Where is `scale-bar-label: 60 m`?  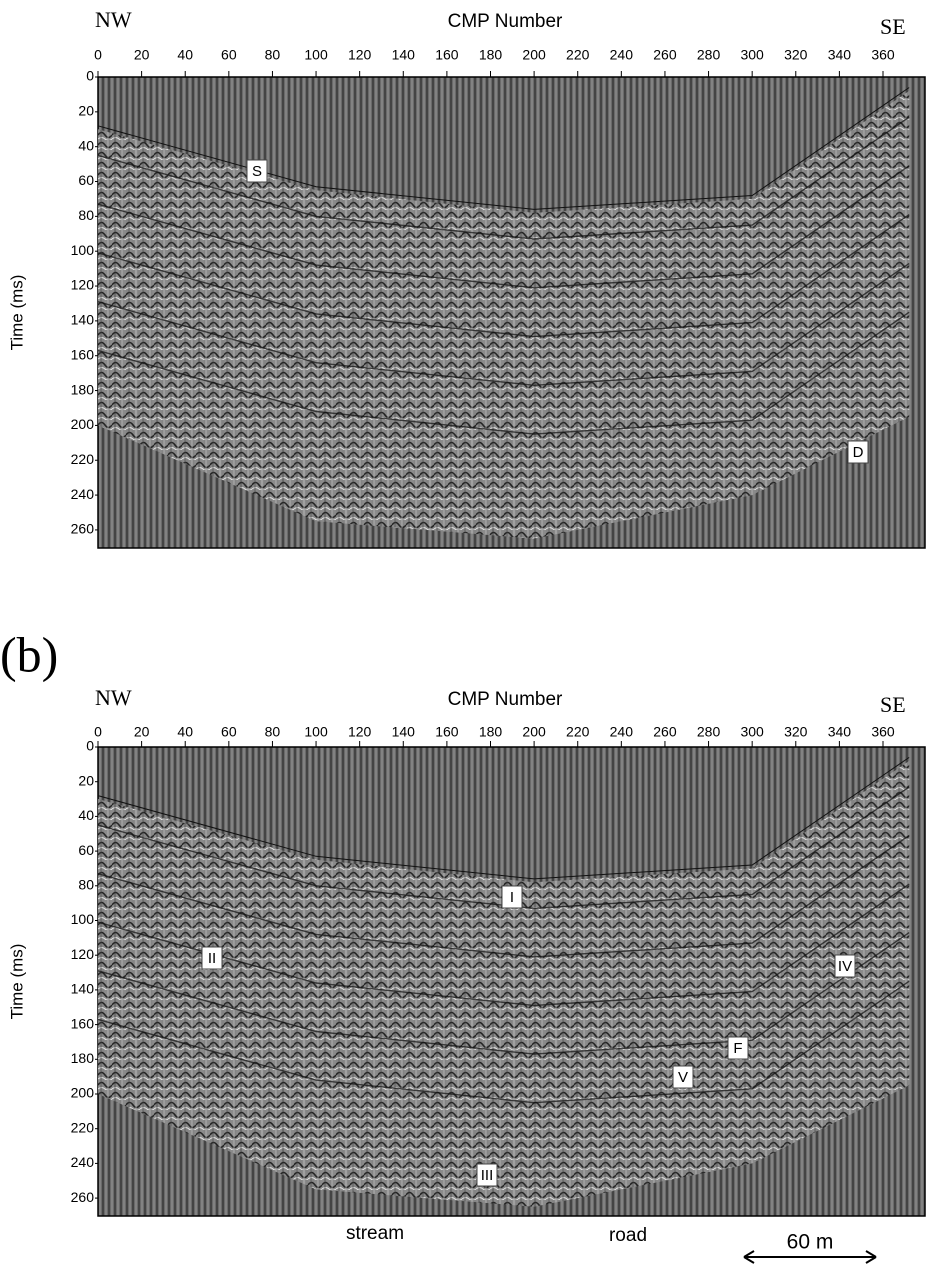 scale-bar-label: 60 m is located at coordinates (810, 1242).